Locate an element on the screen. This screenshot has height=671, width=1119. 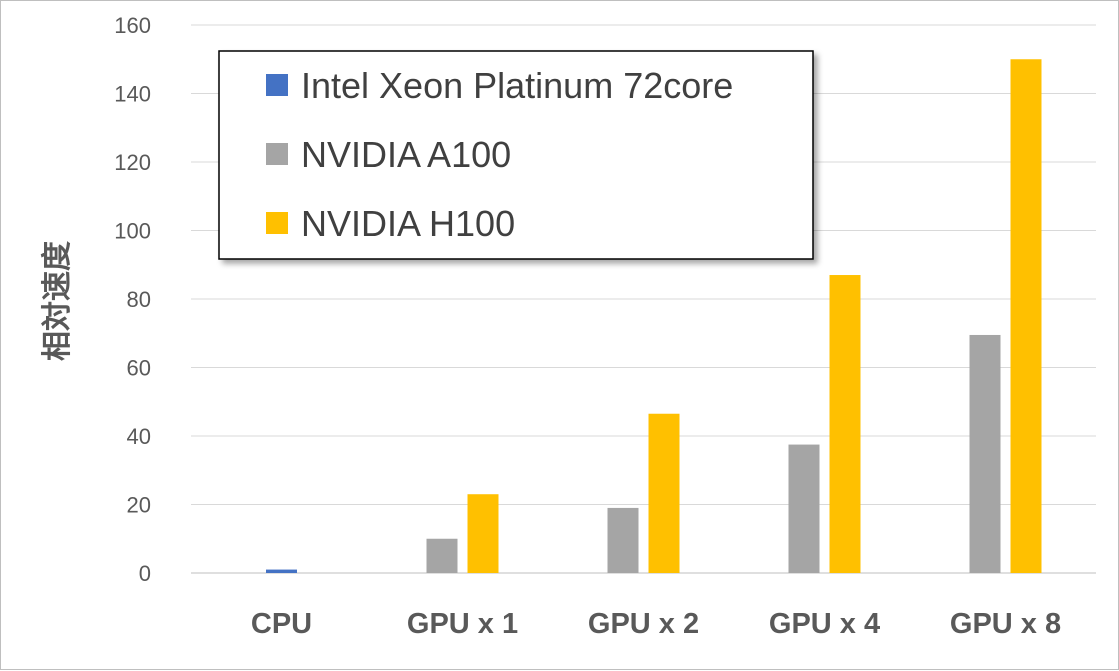
y-tick-label: 80 is located at coordinates (139, 299).